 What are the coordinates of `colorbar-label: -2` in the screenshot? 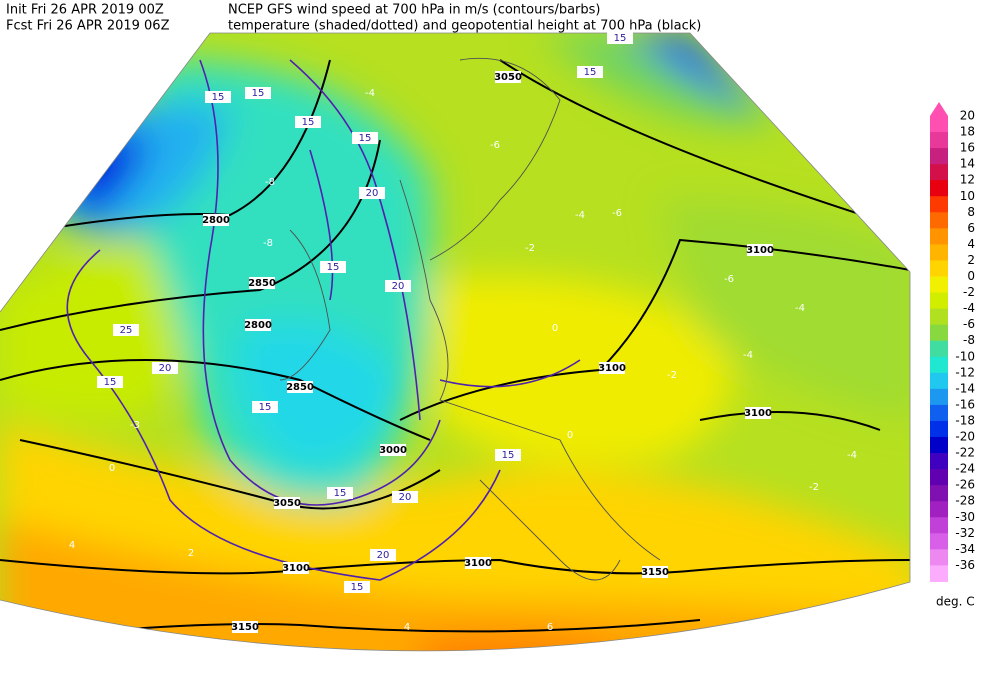 It's located at (969, 292).